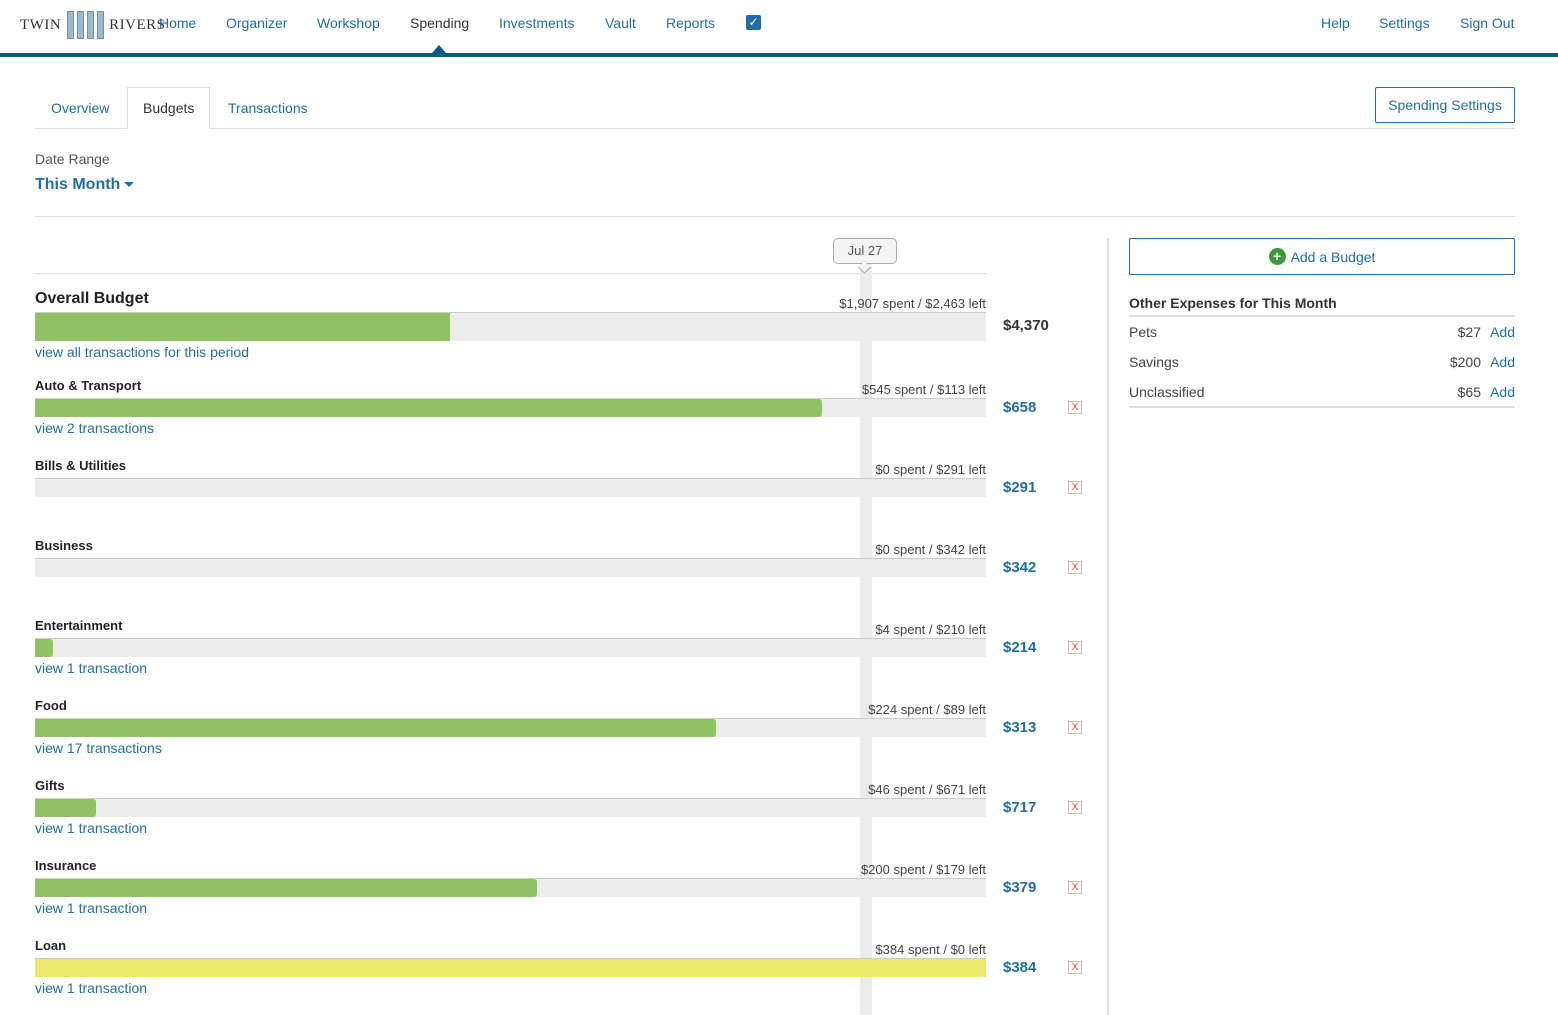 The width and height of the screenshot is (1558, 1015). I want to click on nav-workshop: Workshop, so click(348, 23).